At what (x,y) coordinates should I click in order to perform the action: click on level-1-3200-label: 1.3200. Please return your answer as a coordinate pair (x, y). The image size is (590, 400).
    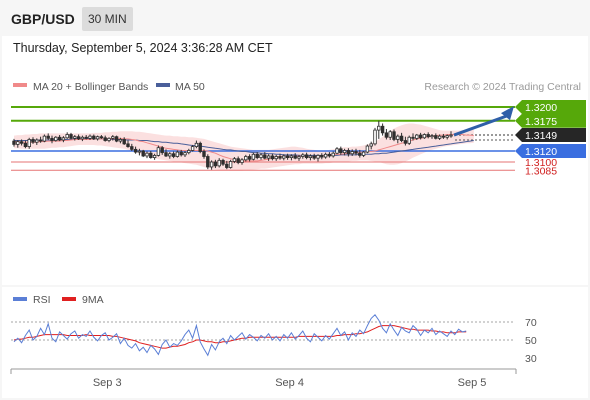
    Looking at the image, I should click on (541, 108).